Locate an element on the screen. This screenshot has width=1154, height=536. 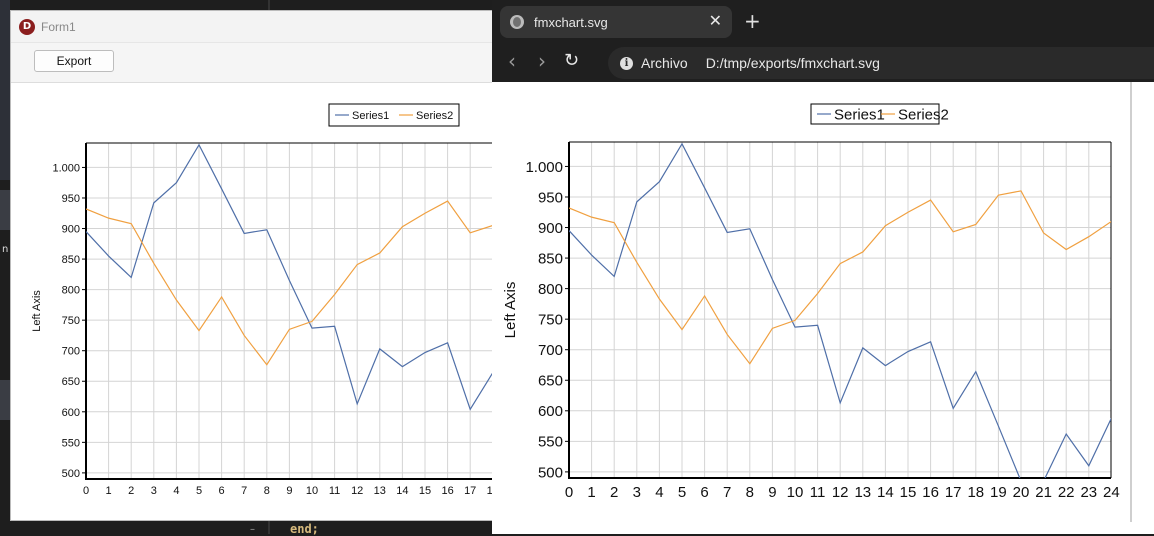
x-tick-label: 23 is located at coordinates (1088, 492).